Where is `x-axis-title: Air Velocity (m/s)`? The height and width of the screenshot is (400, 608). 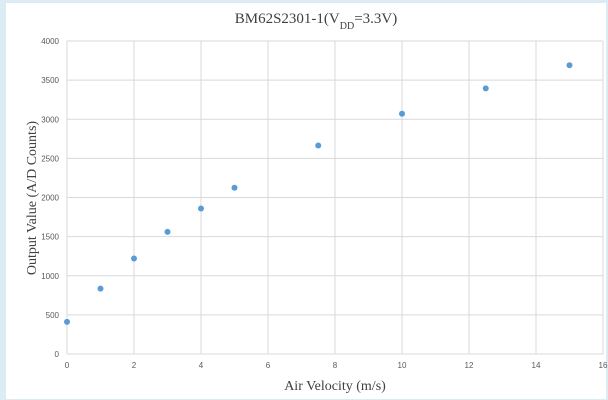
x-axis-title: Air Velocity (m/s) is located at coordinates (335, 386).